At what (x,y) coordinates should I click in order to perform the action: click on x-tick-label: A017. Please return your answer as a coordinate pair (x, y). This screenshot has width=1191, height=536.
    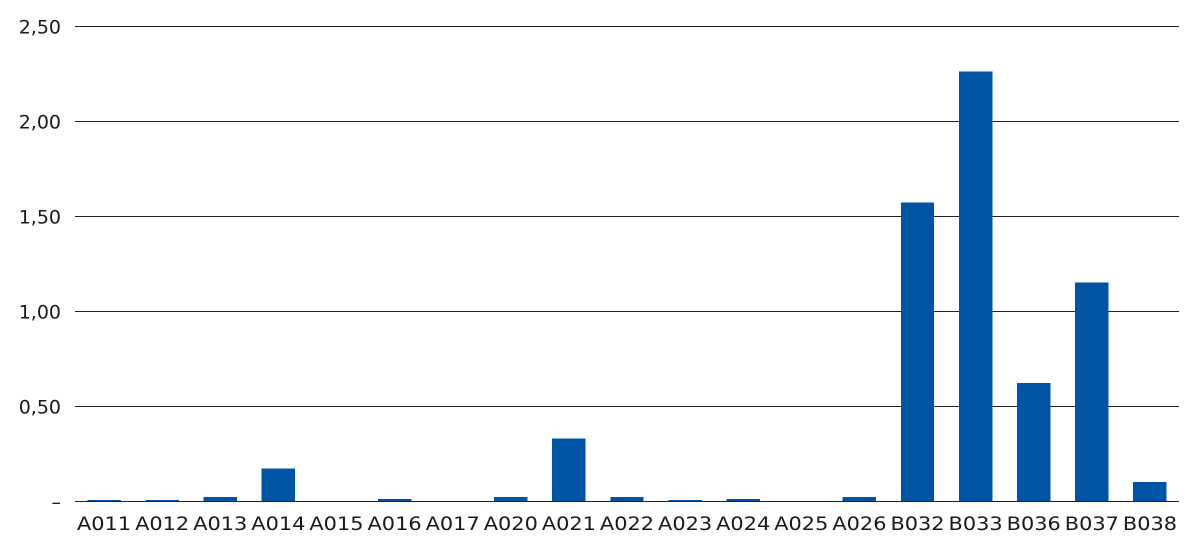
    Looking at the image, I should click on (453, 524).